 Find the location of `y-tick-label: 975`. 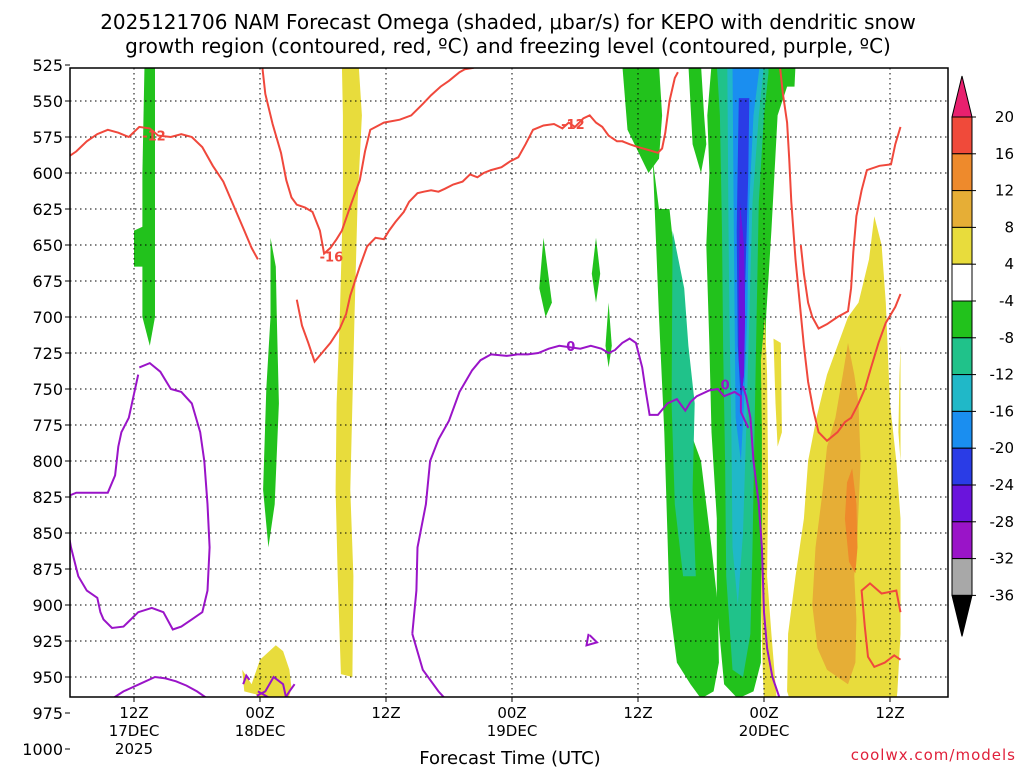

y-tick-label: 975 is located at coordinates (47, 713).